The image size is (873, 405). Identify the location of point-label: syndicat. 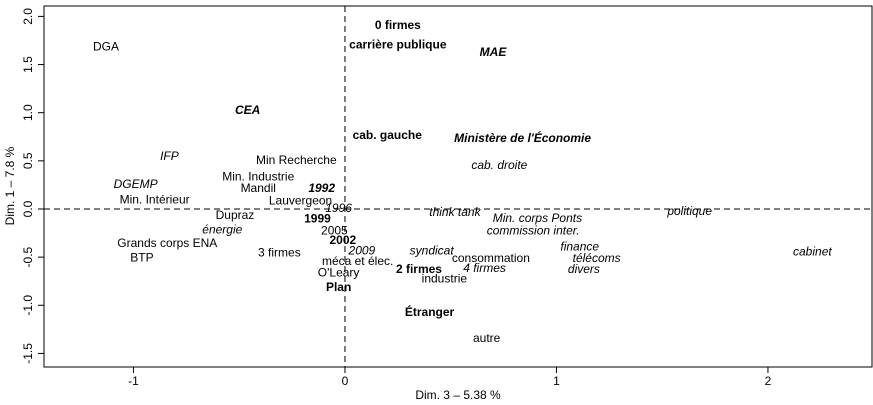
(432, 251).